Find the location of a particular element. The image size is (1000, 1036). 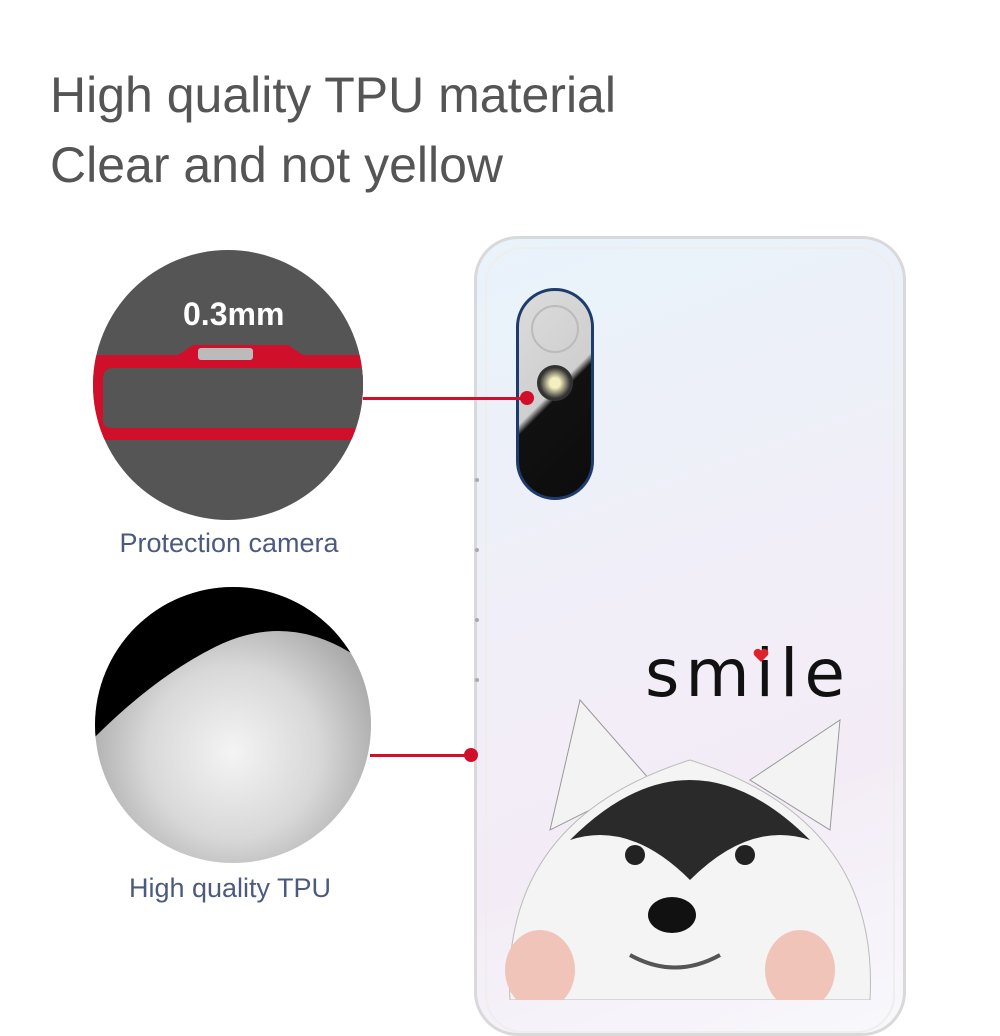

camera-lens-icon is located at coordinates (555, 329).